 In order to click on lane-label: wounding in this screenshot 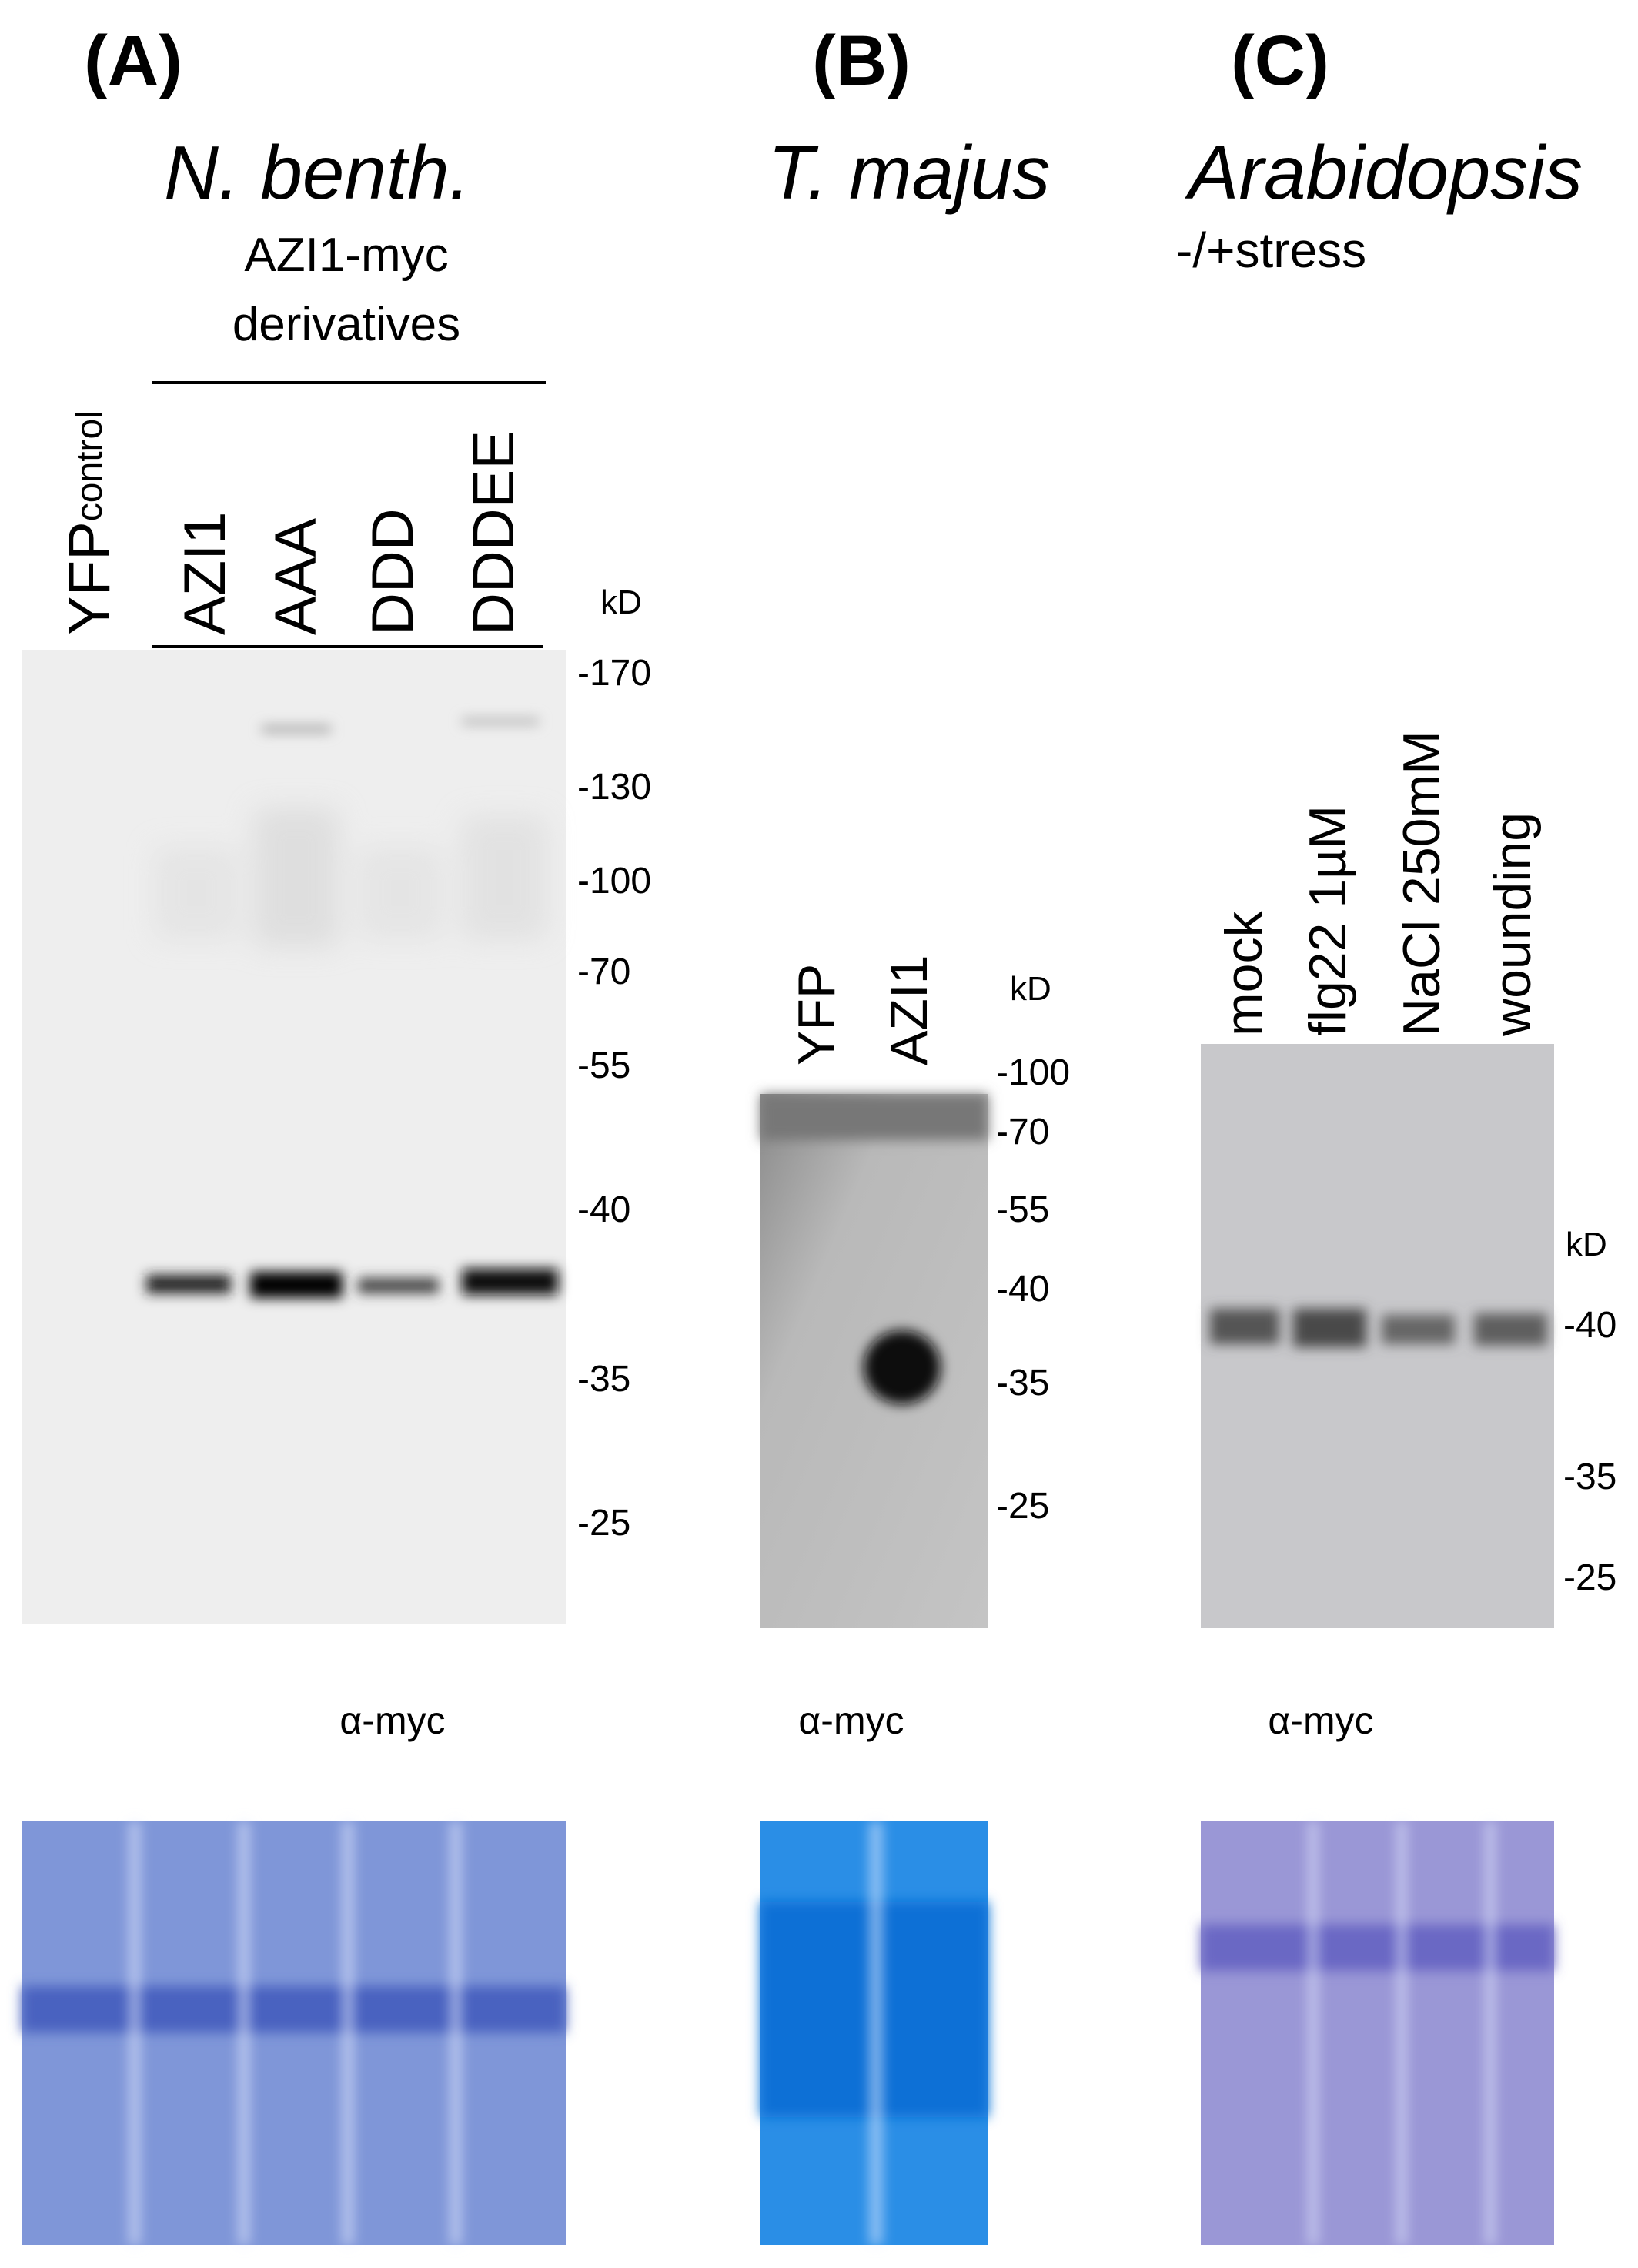, I will do `click(1513, 924)`.